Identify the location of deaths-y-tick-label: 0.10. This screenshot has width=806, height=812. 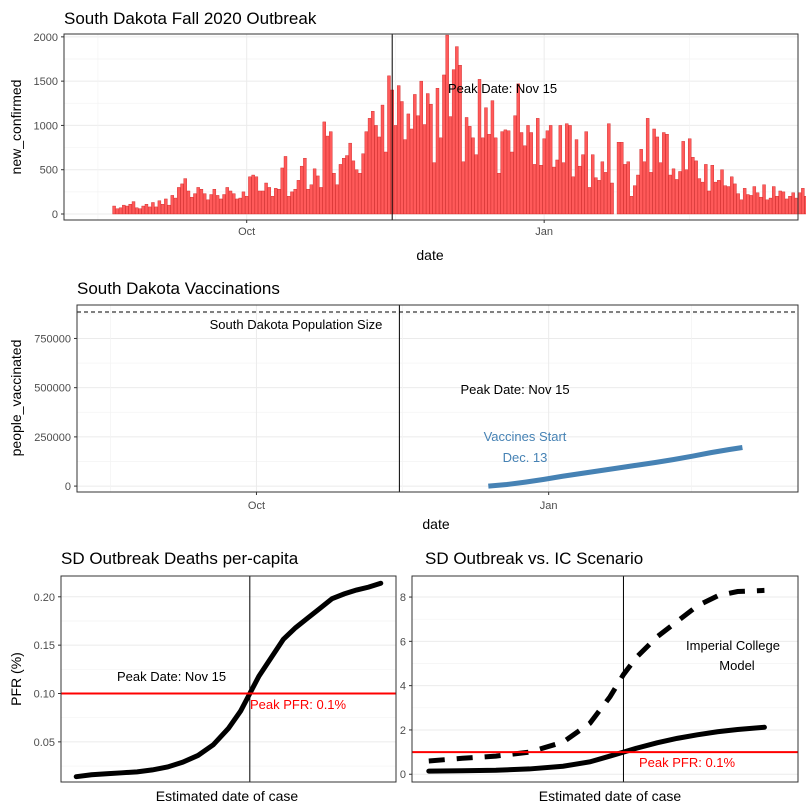
(44, 695).